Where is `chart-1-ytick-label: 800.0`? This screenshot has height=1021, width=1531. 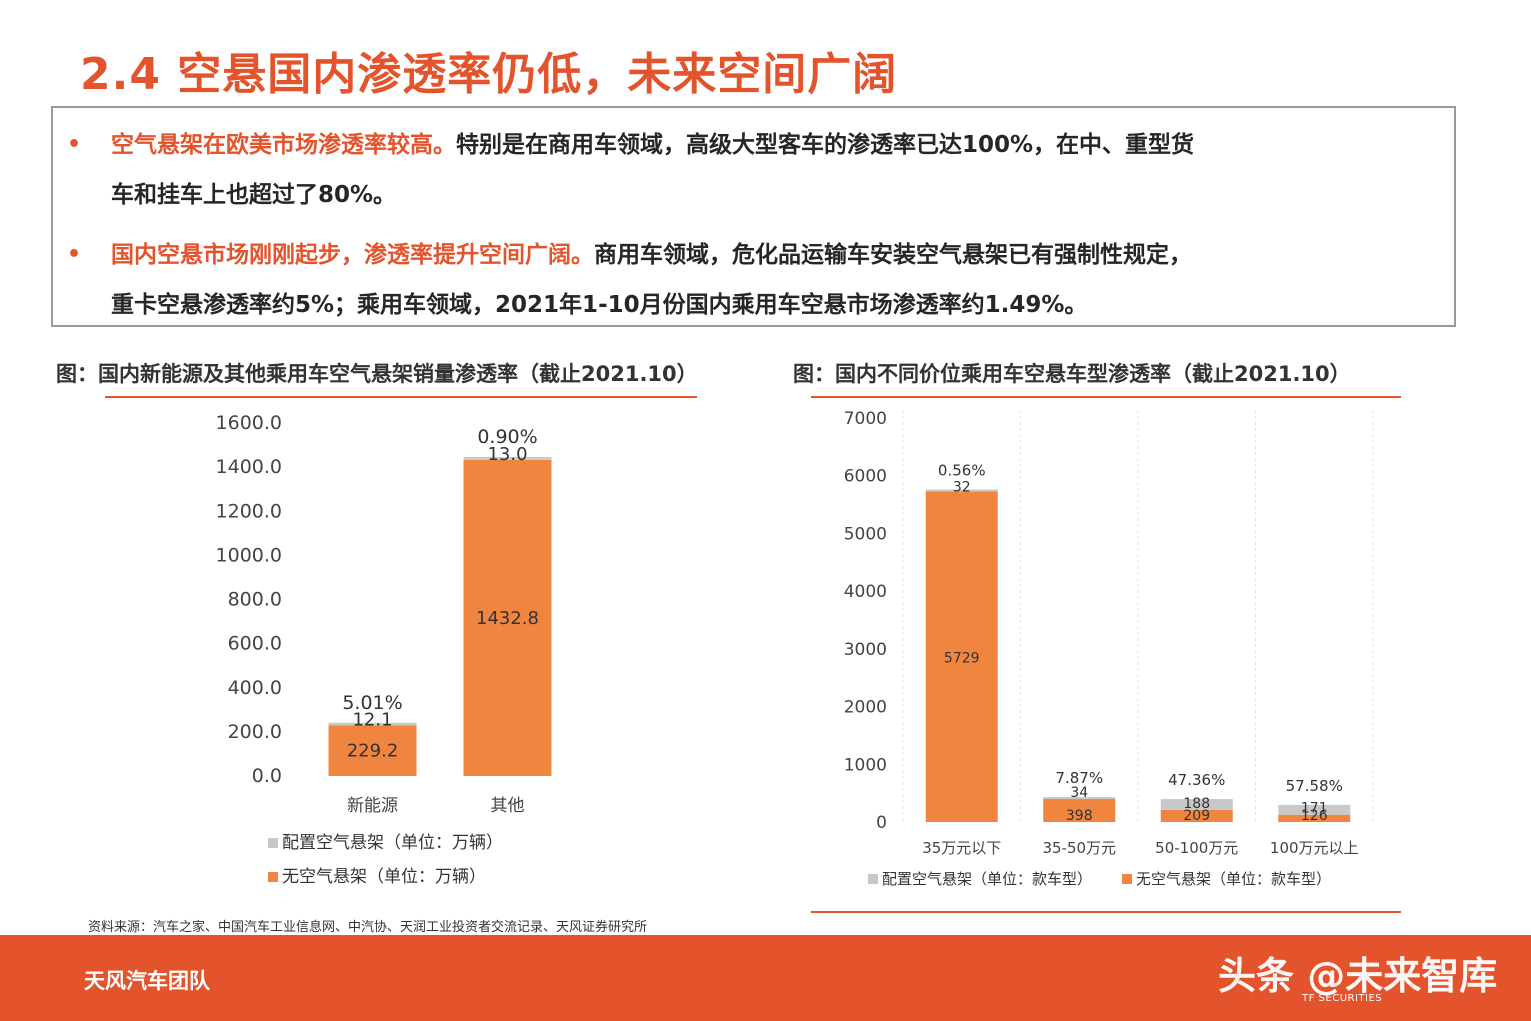 chart-1-ytick-label: 800.0 is located at coordinates (255, 600).